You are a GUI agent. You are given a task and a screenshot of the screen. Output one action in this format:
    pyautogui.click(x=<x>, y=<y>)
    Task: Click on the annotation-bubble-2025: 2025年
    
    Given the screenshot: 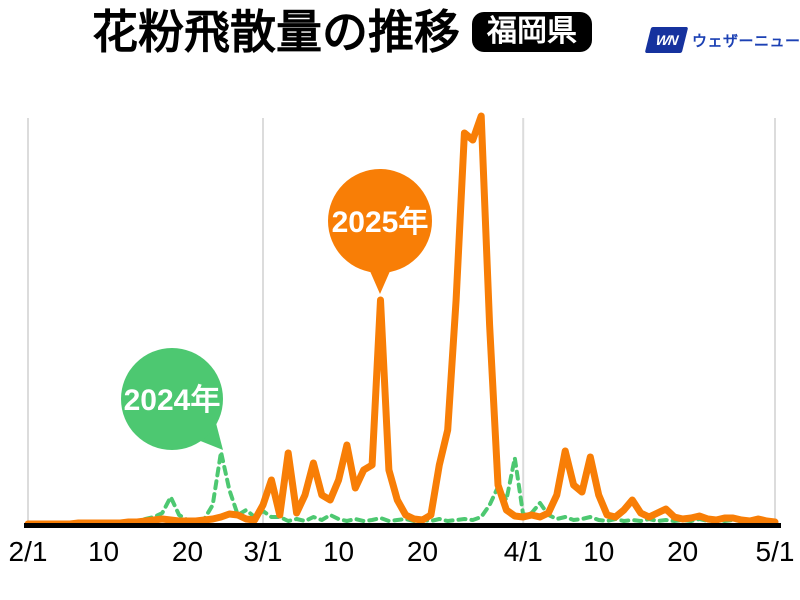 What is the action you would take?
    pyautogui.click(x=380, y=231)
    